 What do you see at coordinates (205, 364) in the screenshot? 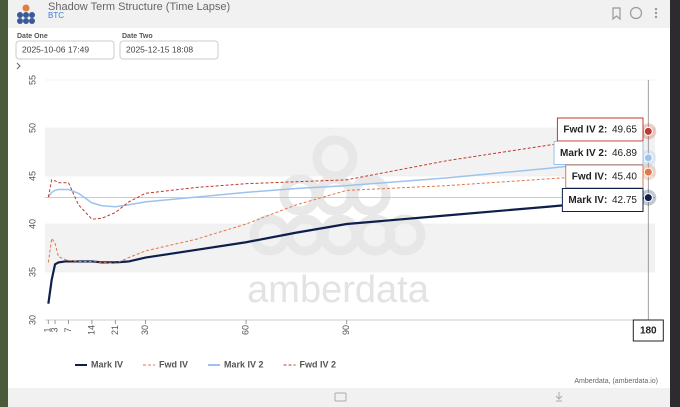
I see `legend: Mark IV Fwd IV Mark IV 2 Fwd IV 2` at bounding box center [205, 364].